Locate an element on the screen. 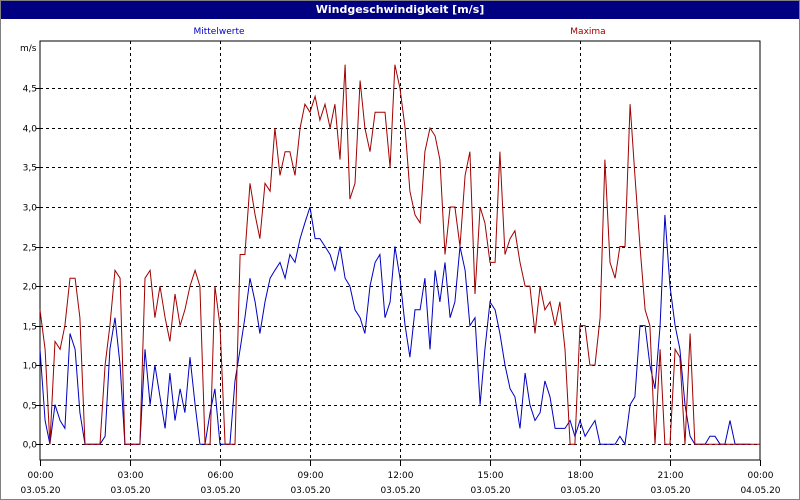  x-tick-label-date: 04.05.20 is located at coordinates (760, 491).